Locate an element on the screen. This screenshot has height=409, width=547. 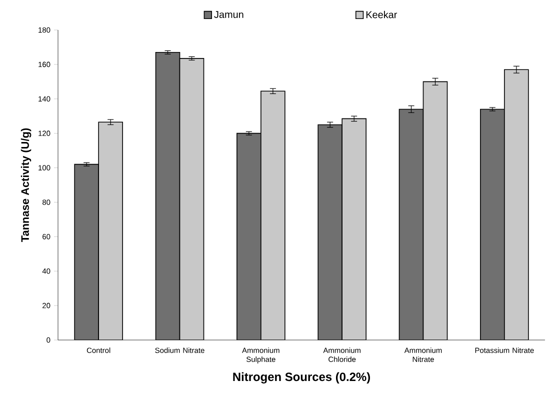
x-axis-title: Nitrogen Sources (0.2%) is located at coordinates (301, 378).